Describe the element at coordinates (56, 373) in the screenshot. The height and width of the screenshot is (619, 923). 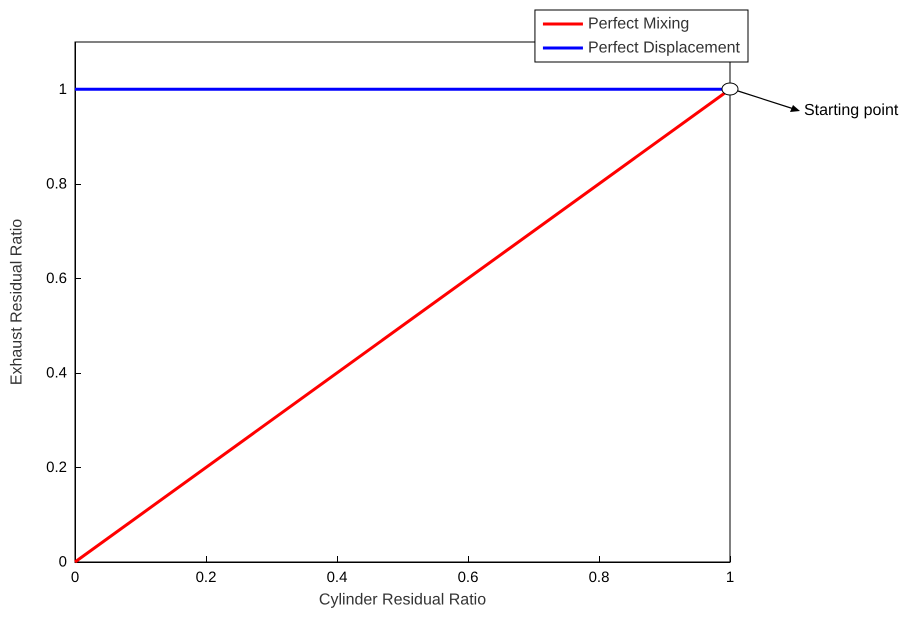
I see `y-tick-label: 0.4` at that location.